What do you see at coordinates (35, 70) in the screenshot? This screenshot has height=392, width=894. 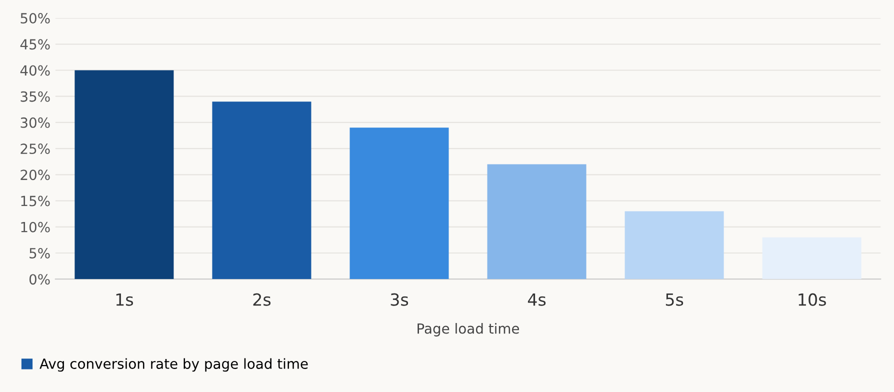 I see `y-tick-label: 40%` at bounding box center [35, 70].